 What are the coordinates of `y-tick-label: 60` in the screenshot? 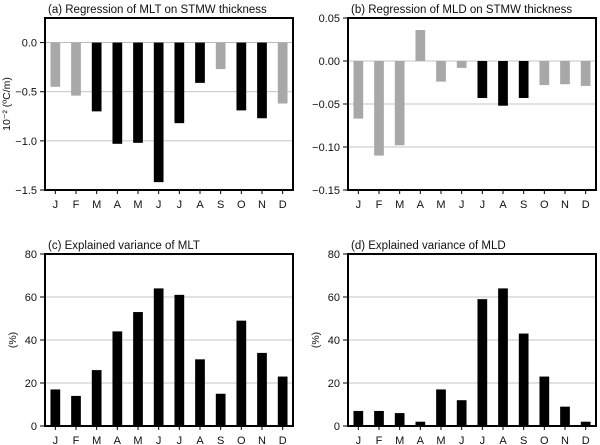 It's located at (31, 298).